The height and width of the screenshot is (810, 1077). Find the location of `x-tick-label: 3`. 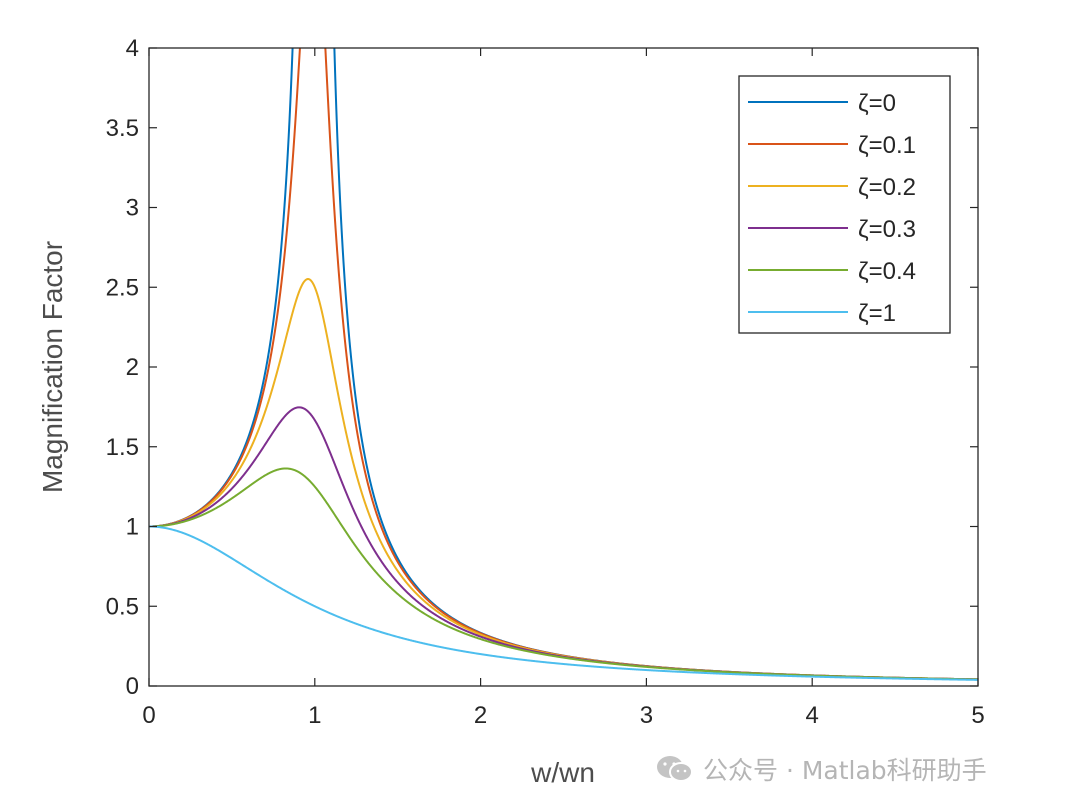

x-tick-label: 3 is located at coordinates (646, 715).